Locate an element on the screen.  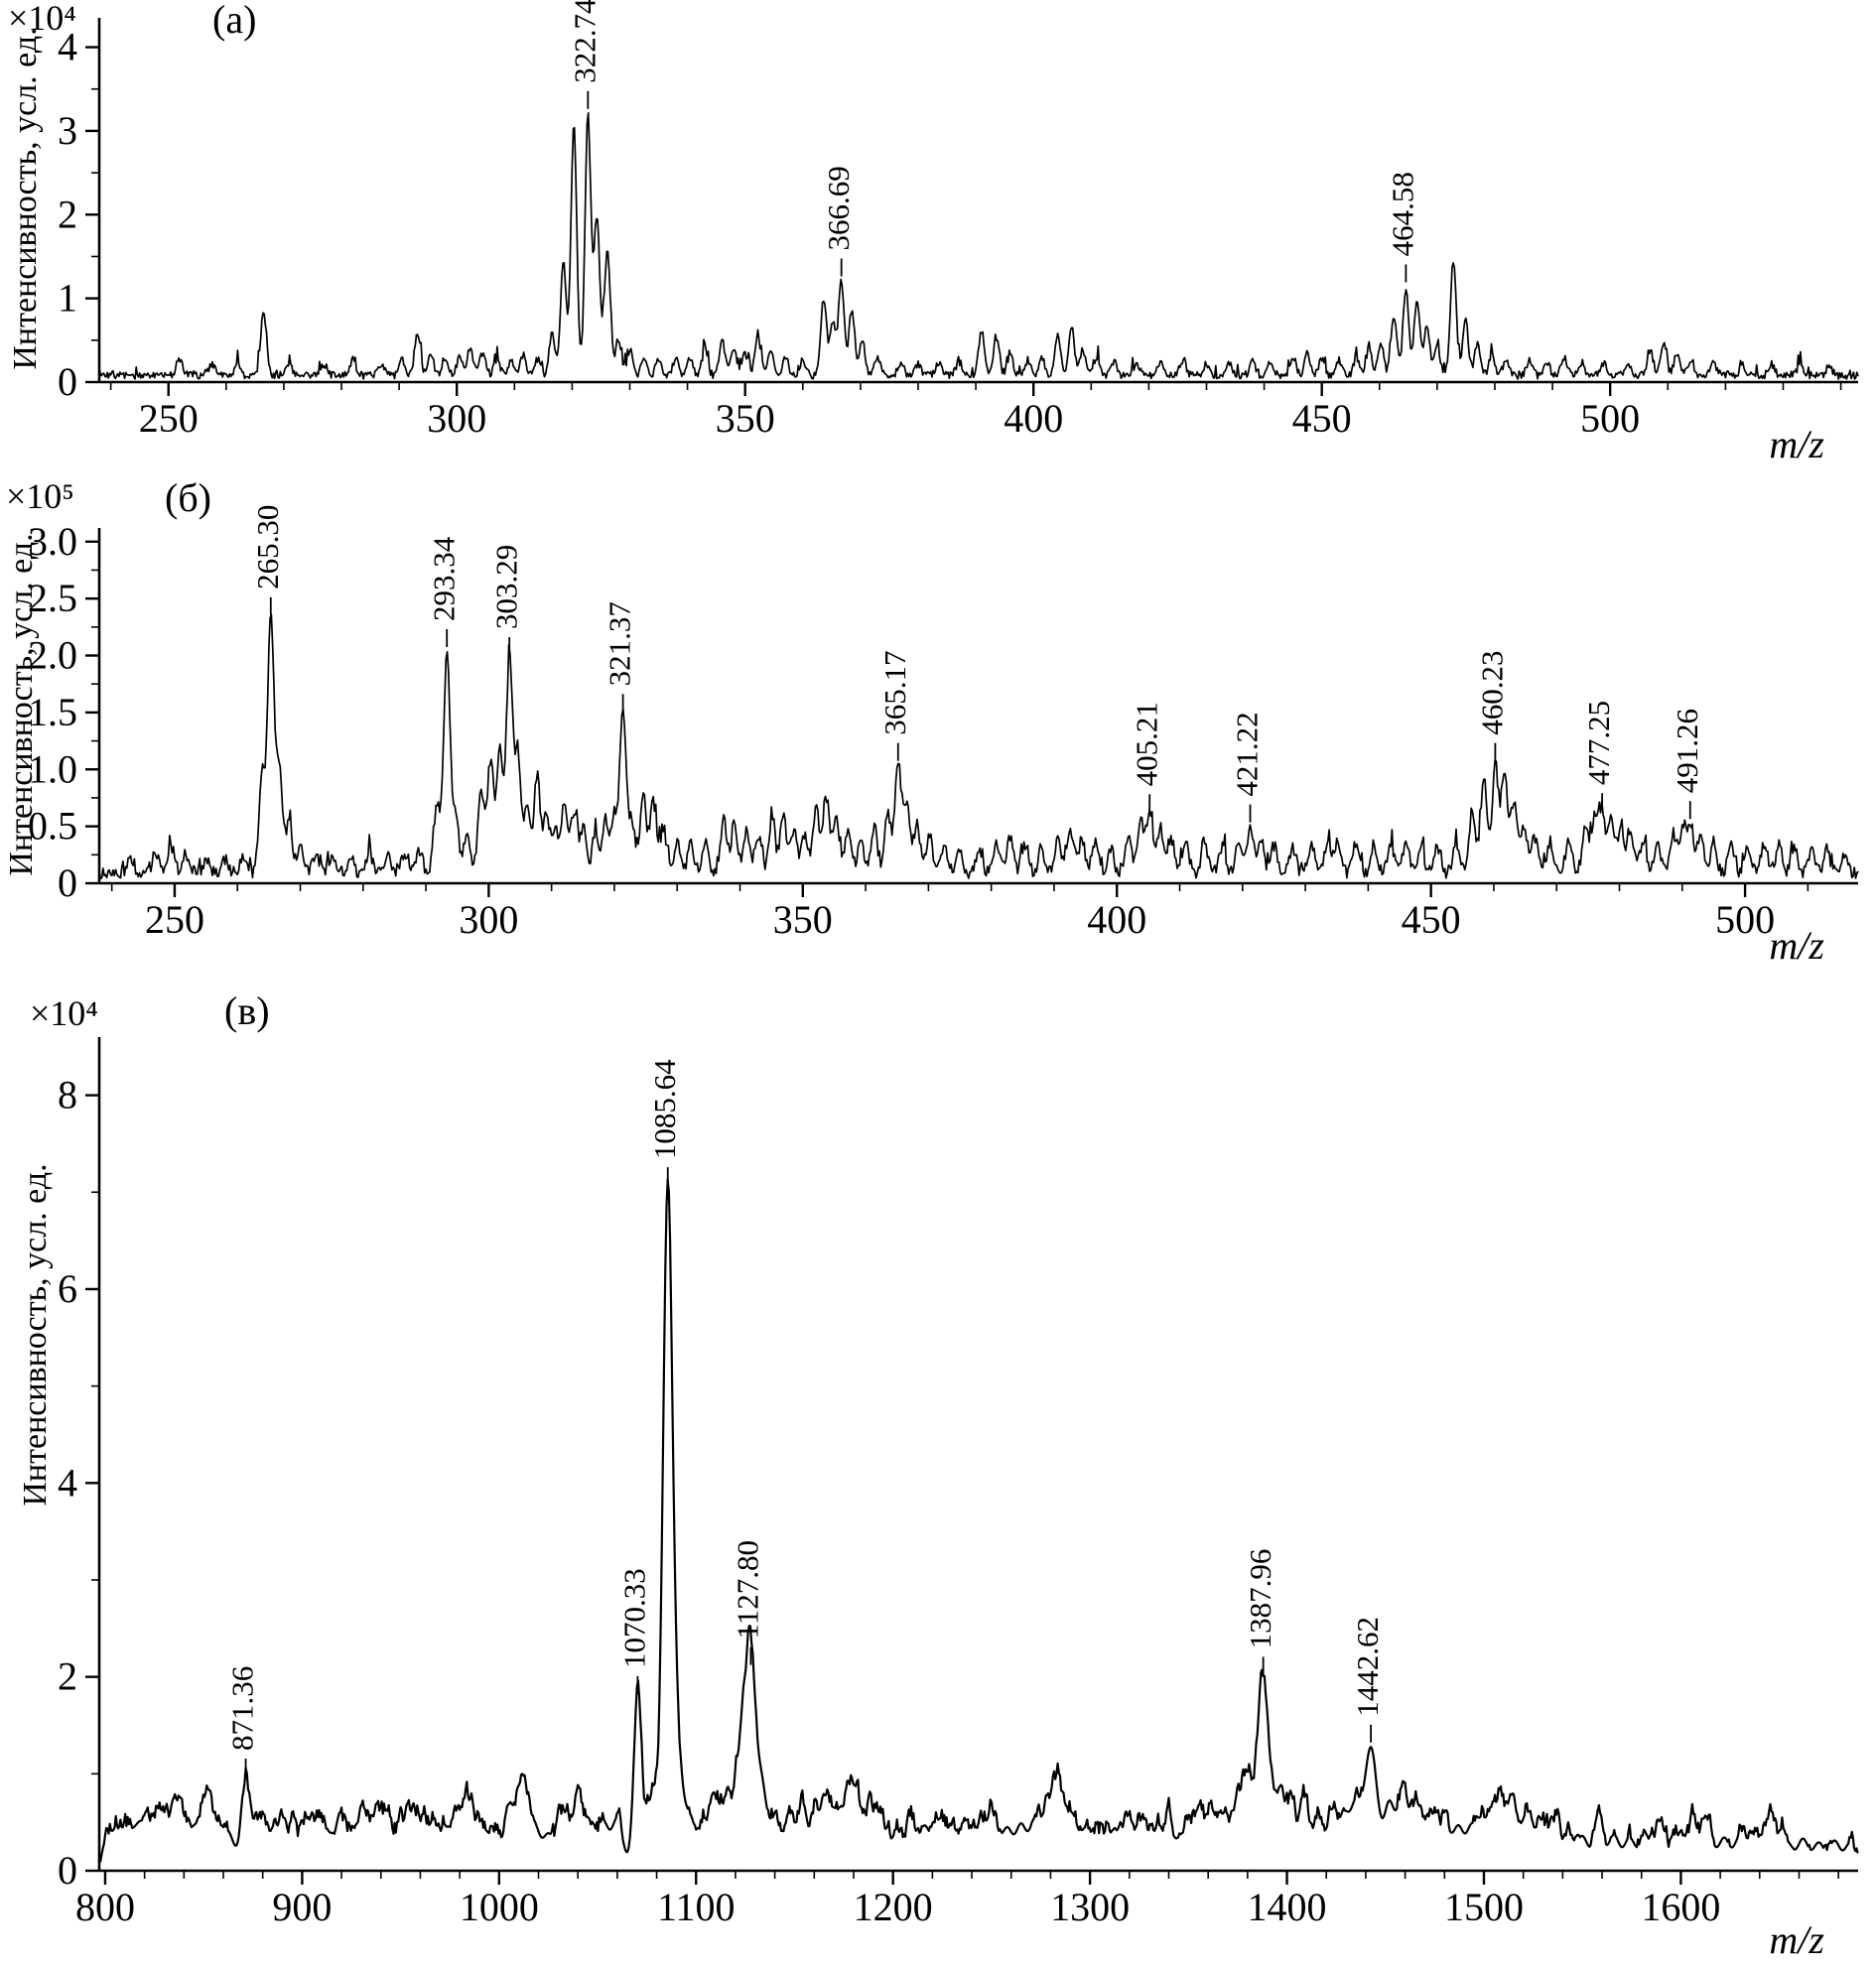
peak-label: 303.29 is located at coordinates (505, 587).